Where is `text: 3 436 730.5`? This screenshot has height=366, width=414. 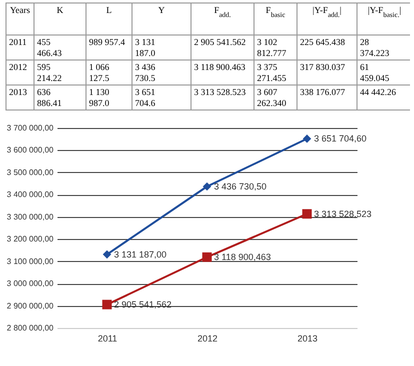
text: 3 436 730.5 is located at coordinates (145, 72).